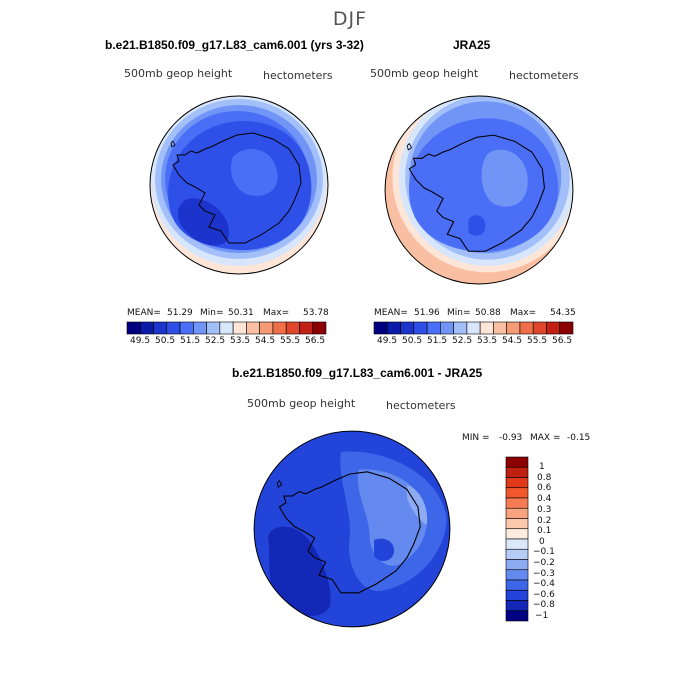  Describe the element at coordinates (301, 403) in the screenshot. I see `panel3-field-label: 500mb geop height` at that location.